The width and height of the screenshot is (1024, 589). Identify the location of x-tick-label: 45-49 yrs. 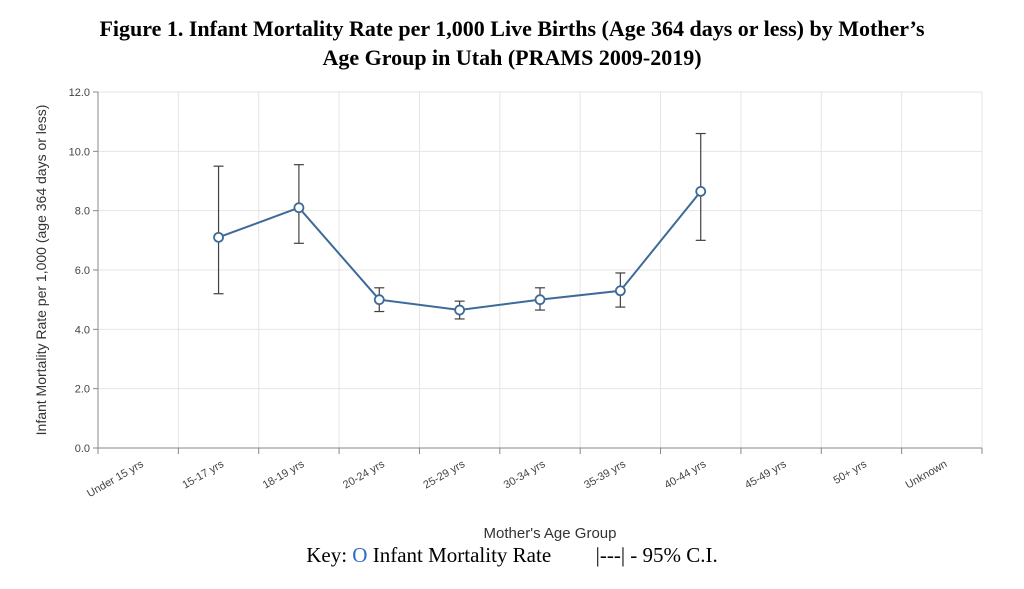
(766, 475).